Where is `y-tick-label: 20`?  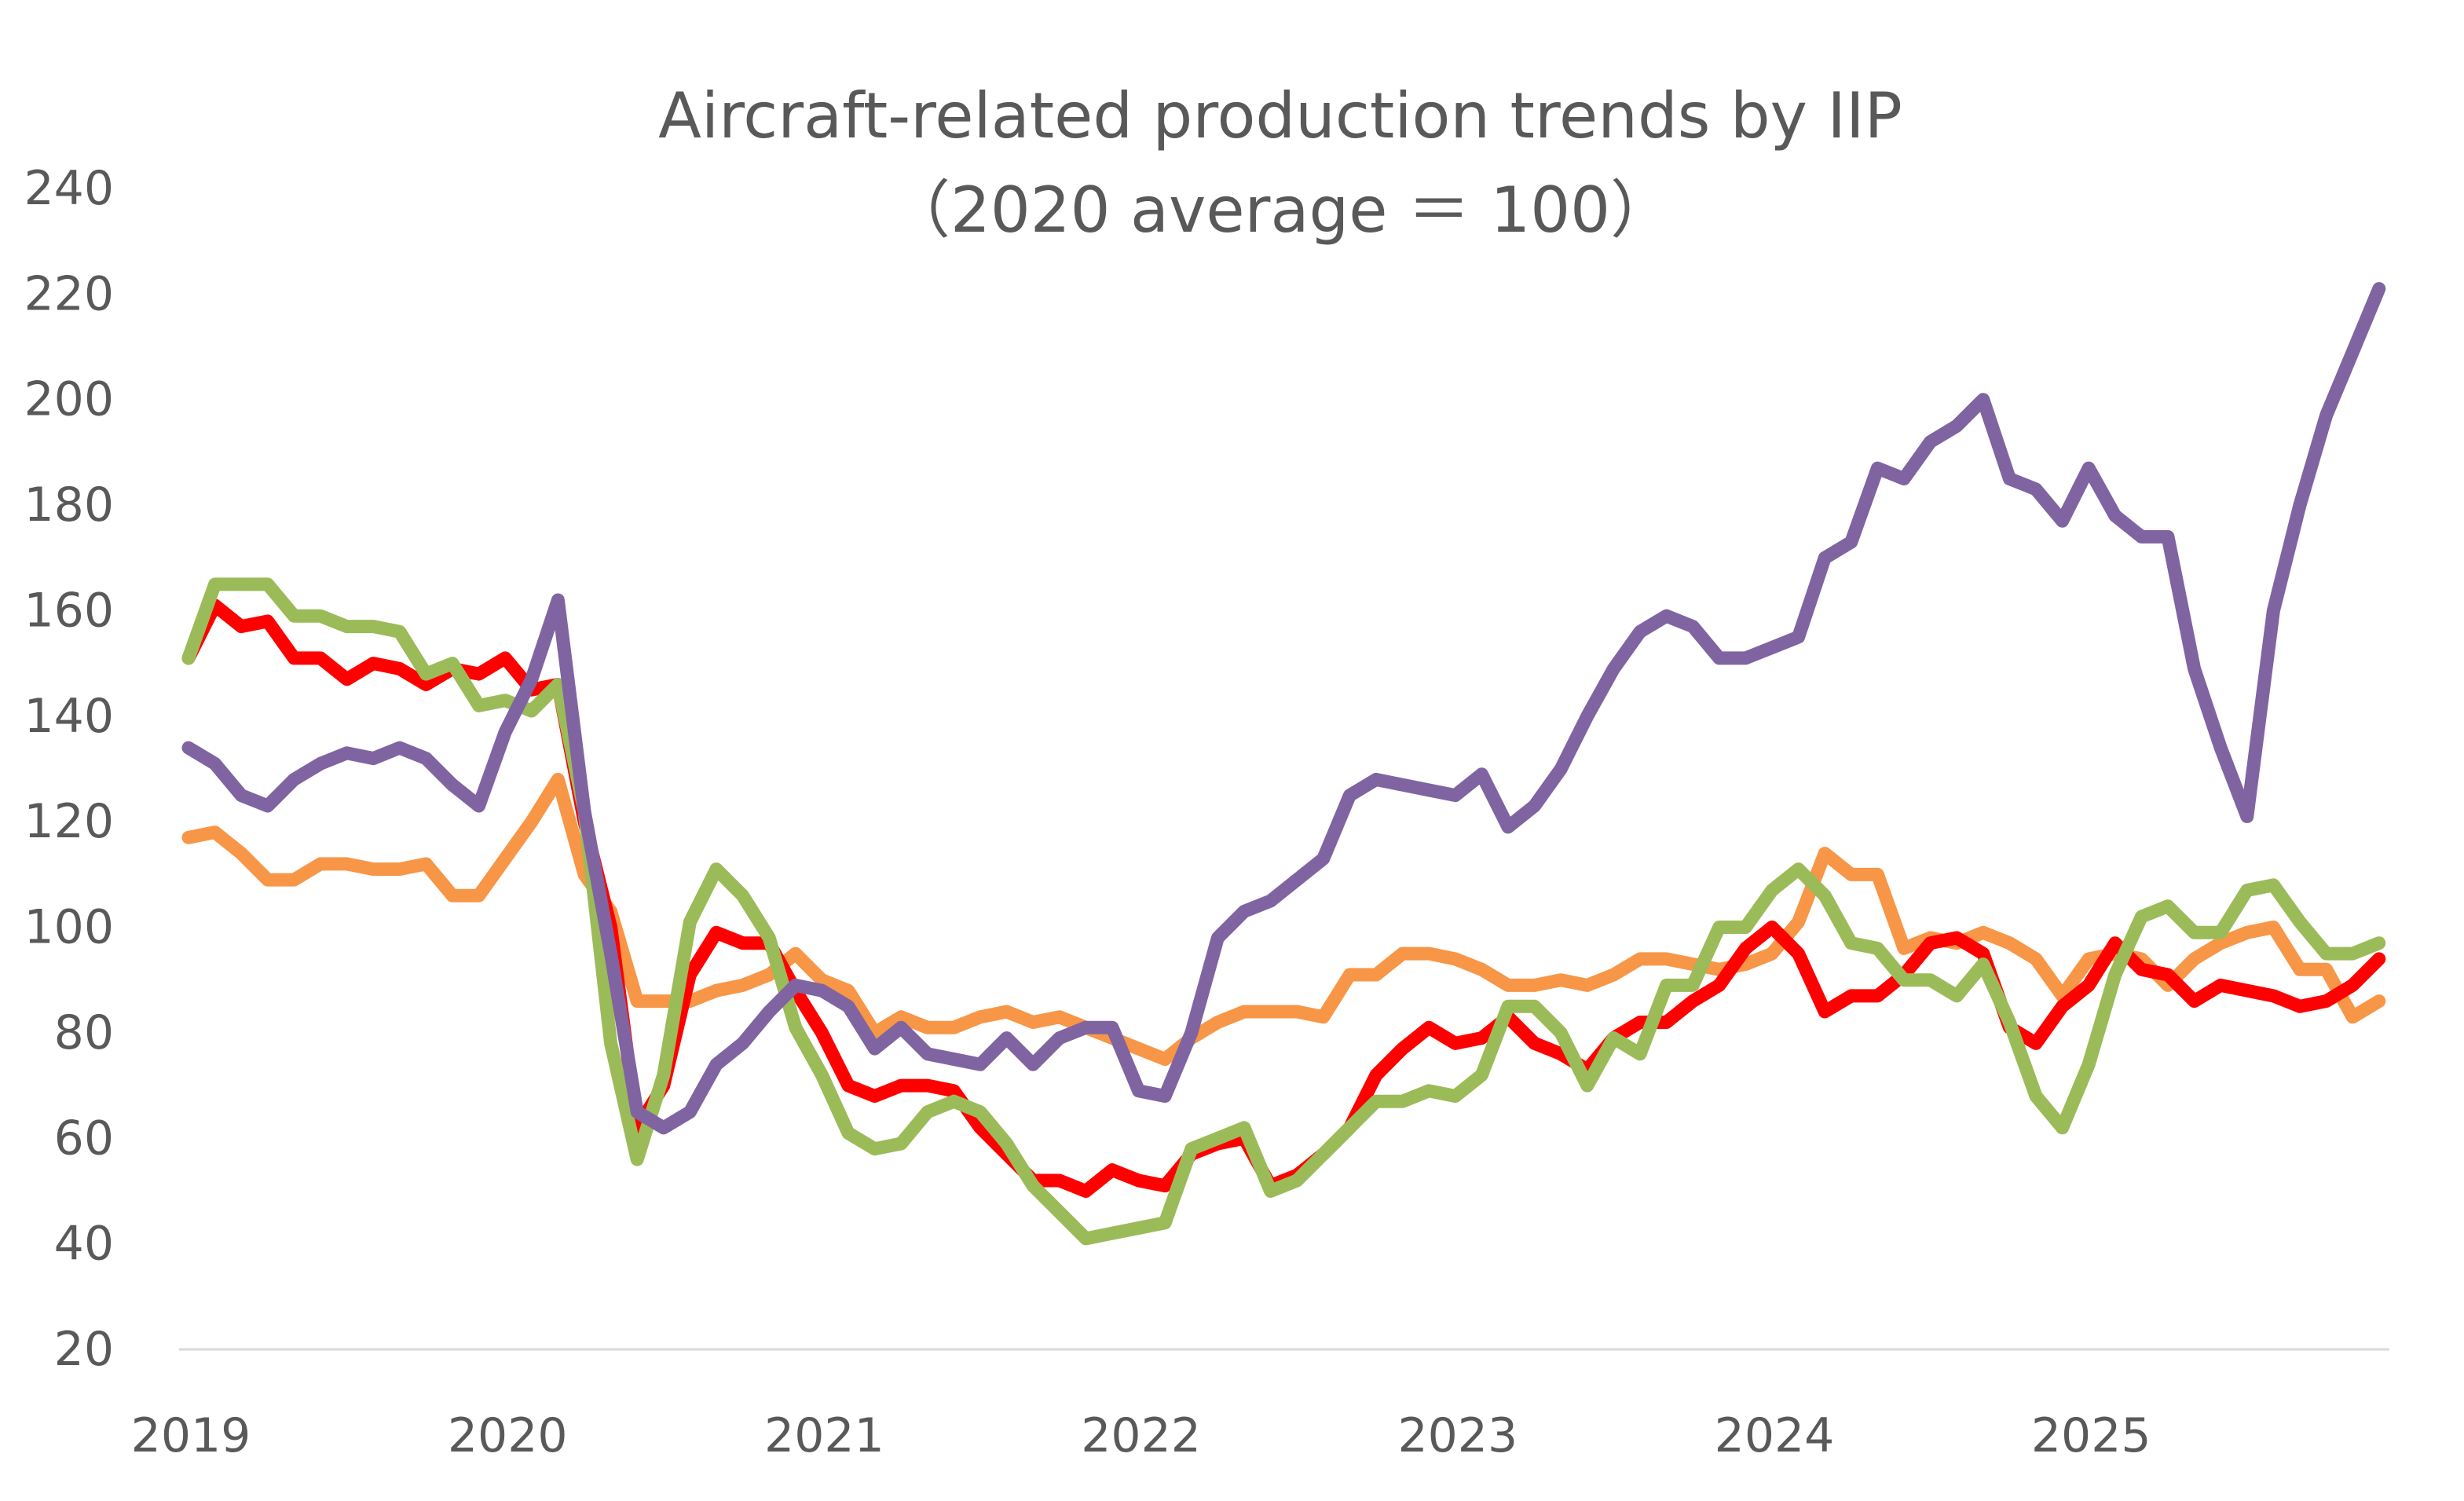
y-tick-label: 20 is located at coordinates (84, 1349).